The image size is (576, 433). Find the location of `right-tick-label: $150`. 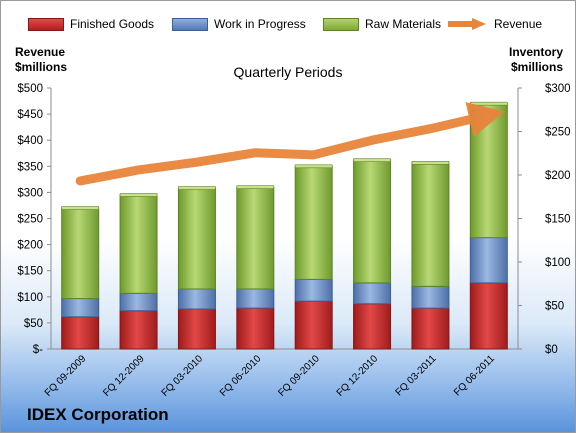

right-tick-label: $150 is located at coordinates (558, 220).